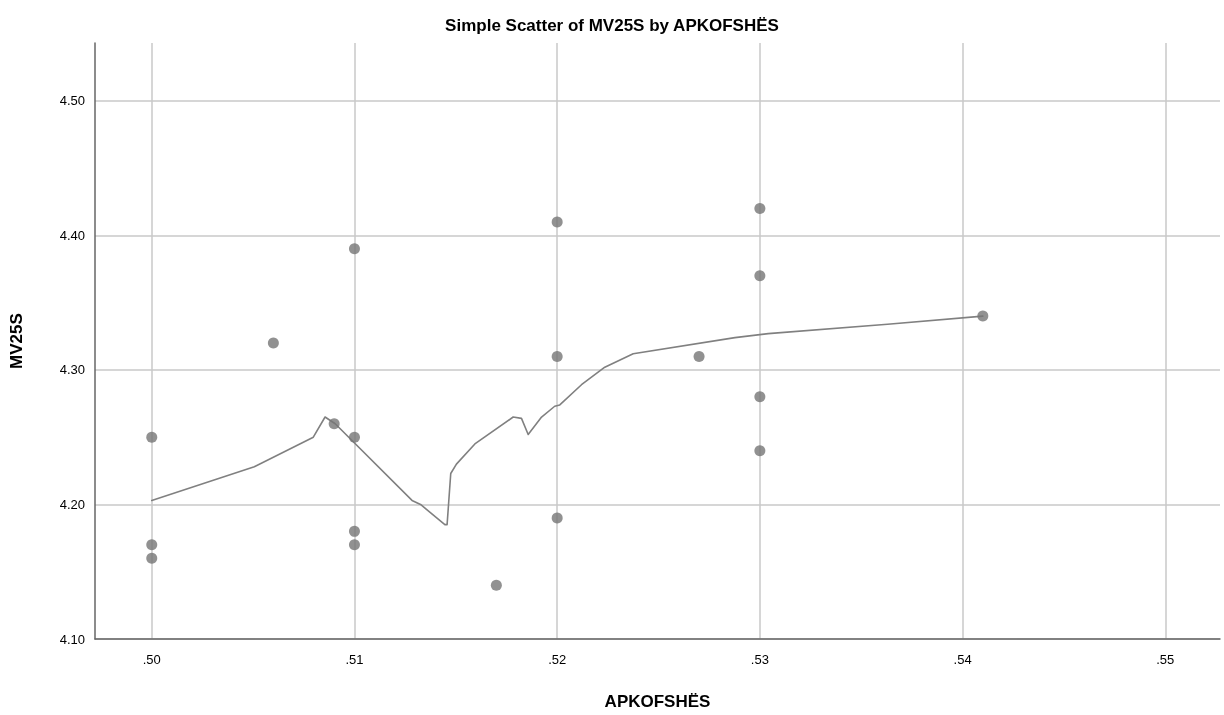  What do you see at coordinates (72, 639) in the screenshot?
I see `y-tick-label: 4.10` at bounding box center [72, 639].